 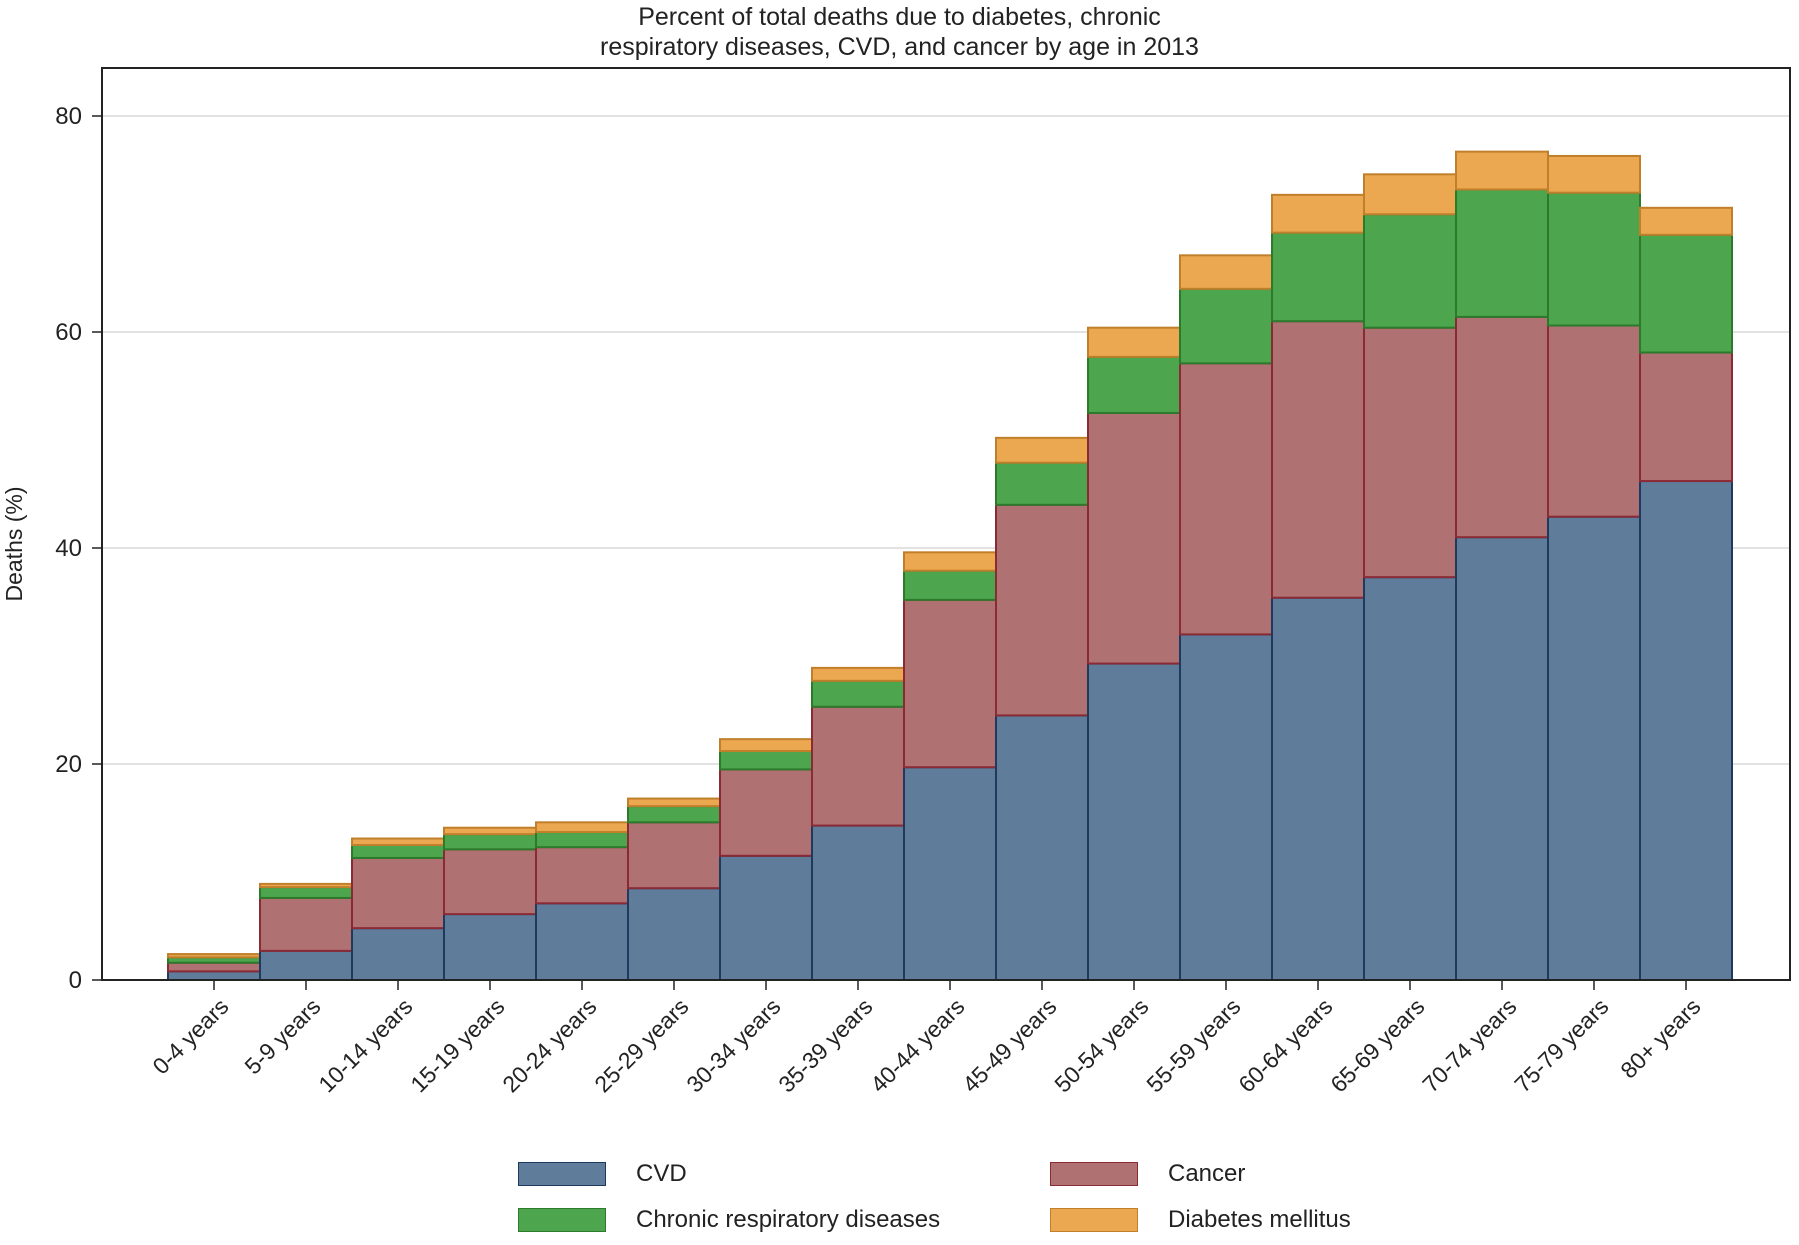 What do you see at coordinates (68, 764) in the screenshot?
I see `y-tick-label: 20` at bounding box center [68, 764].